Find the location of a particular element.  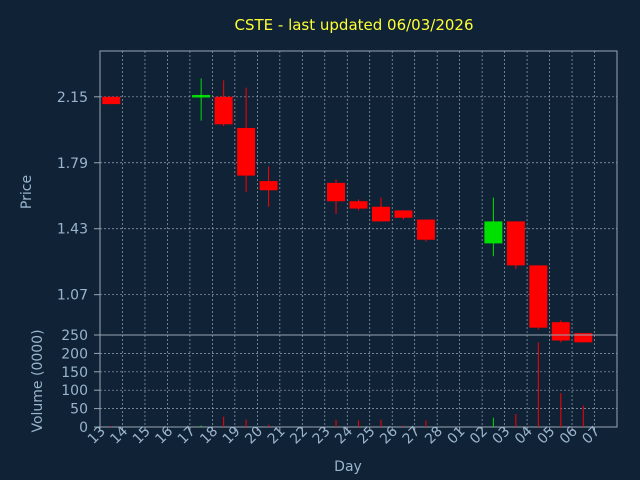

volume-axis-label: Volume (0000) is located at coordinates (38, 380).